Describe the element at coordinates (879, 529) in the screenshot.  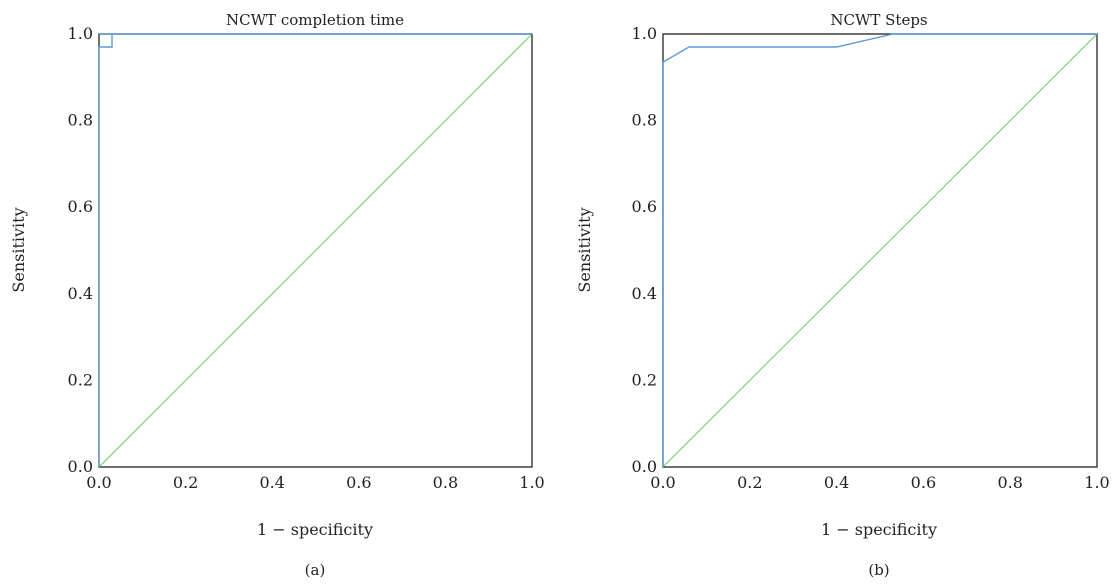
I see `panel-b-x-axis-label: 1 − specificity` at that location.